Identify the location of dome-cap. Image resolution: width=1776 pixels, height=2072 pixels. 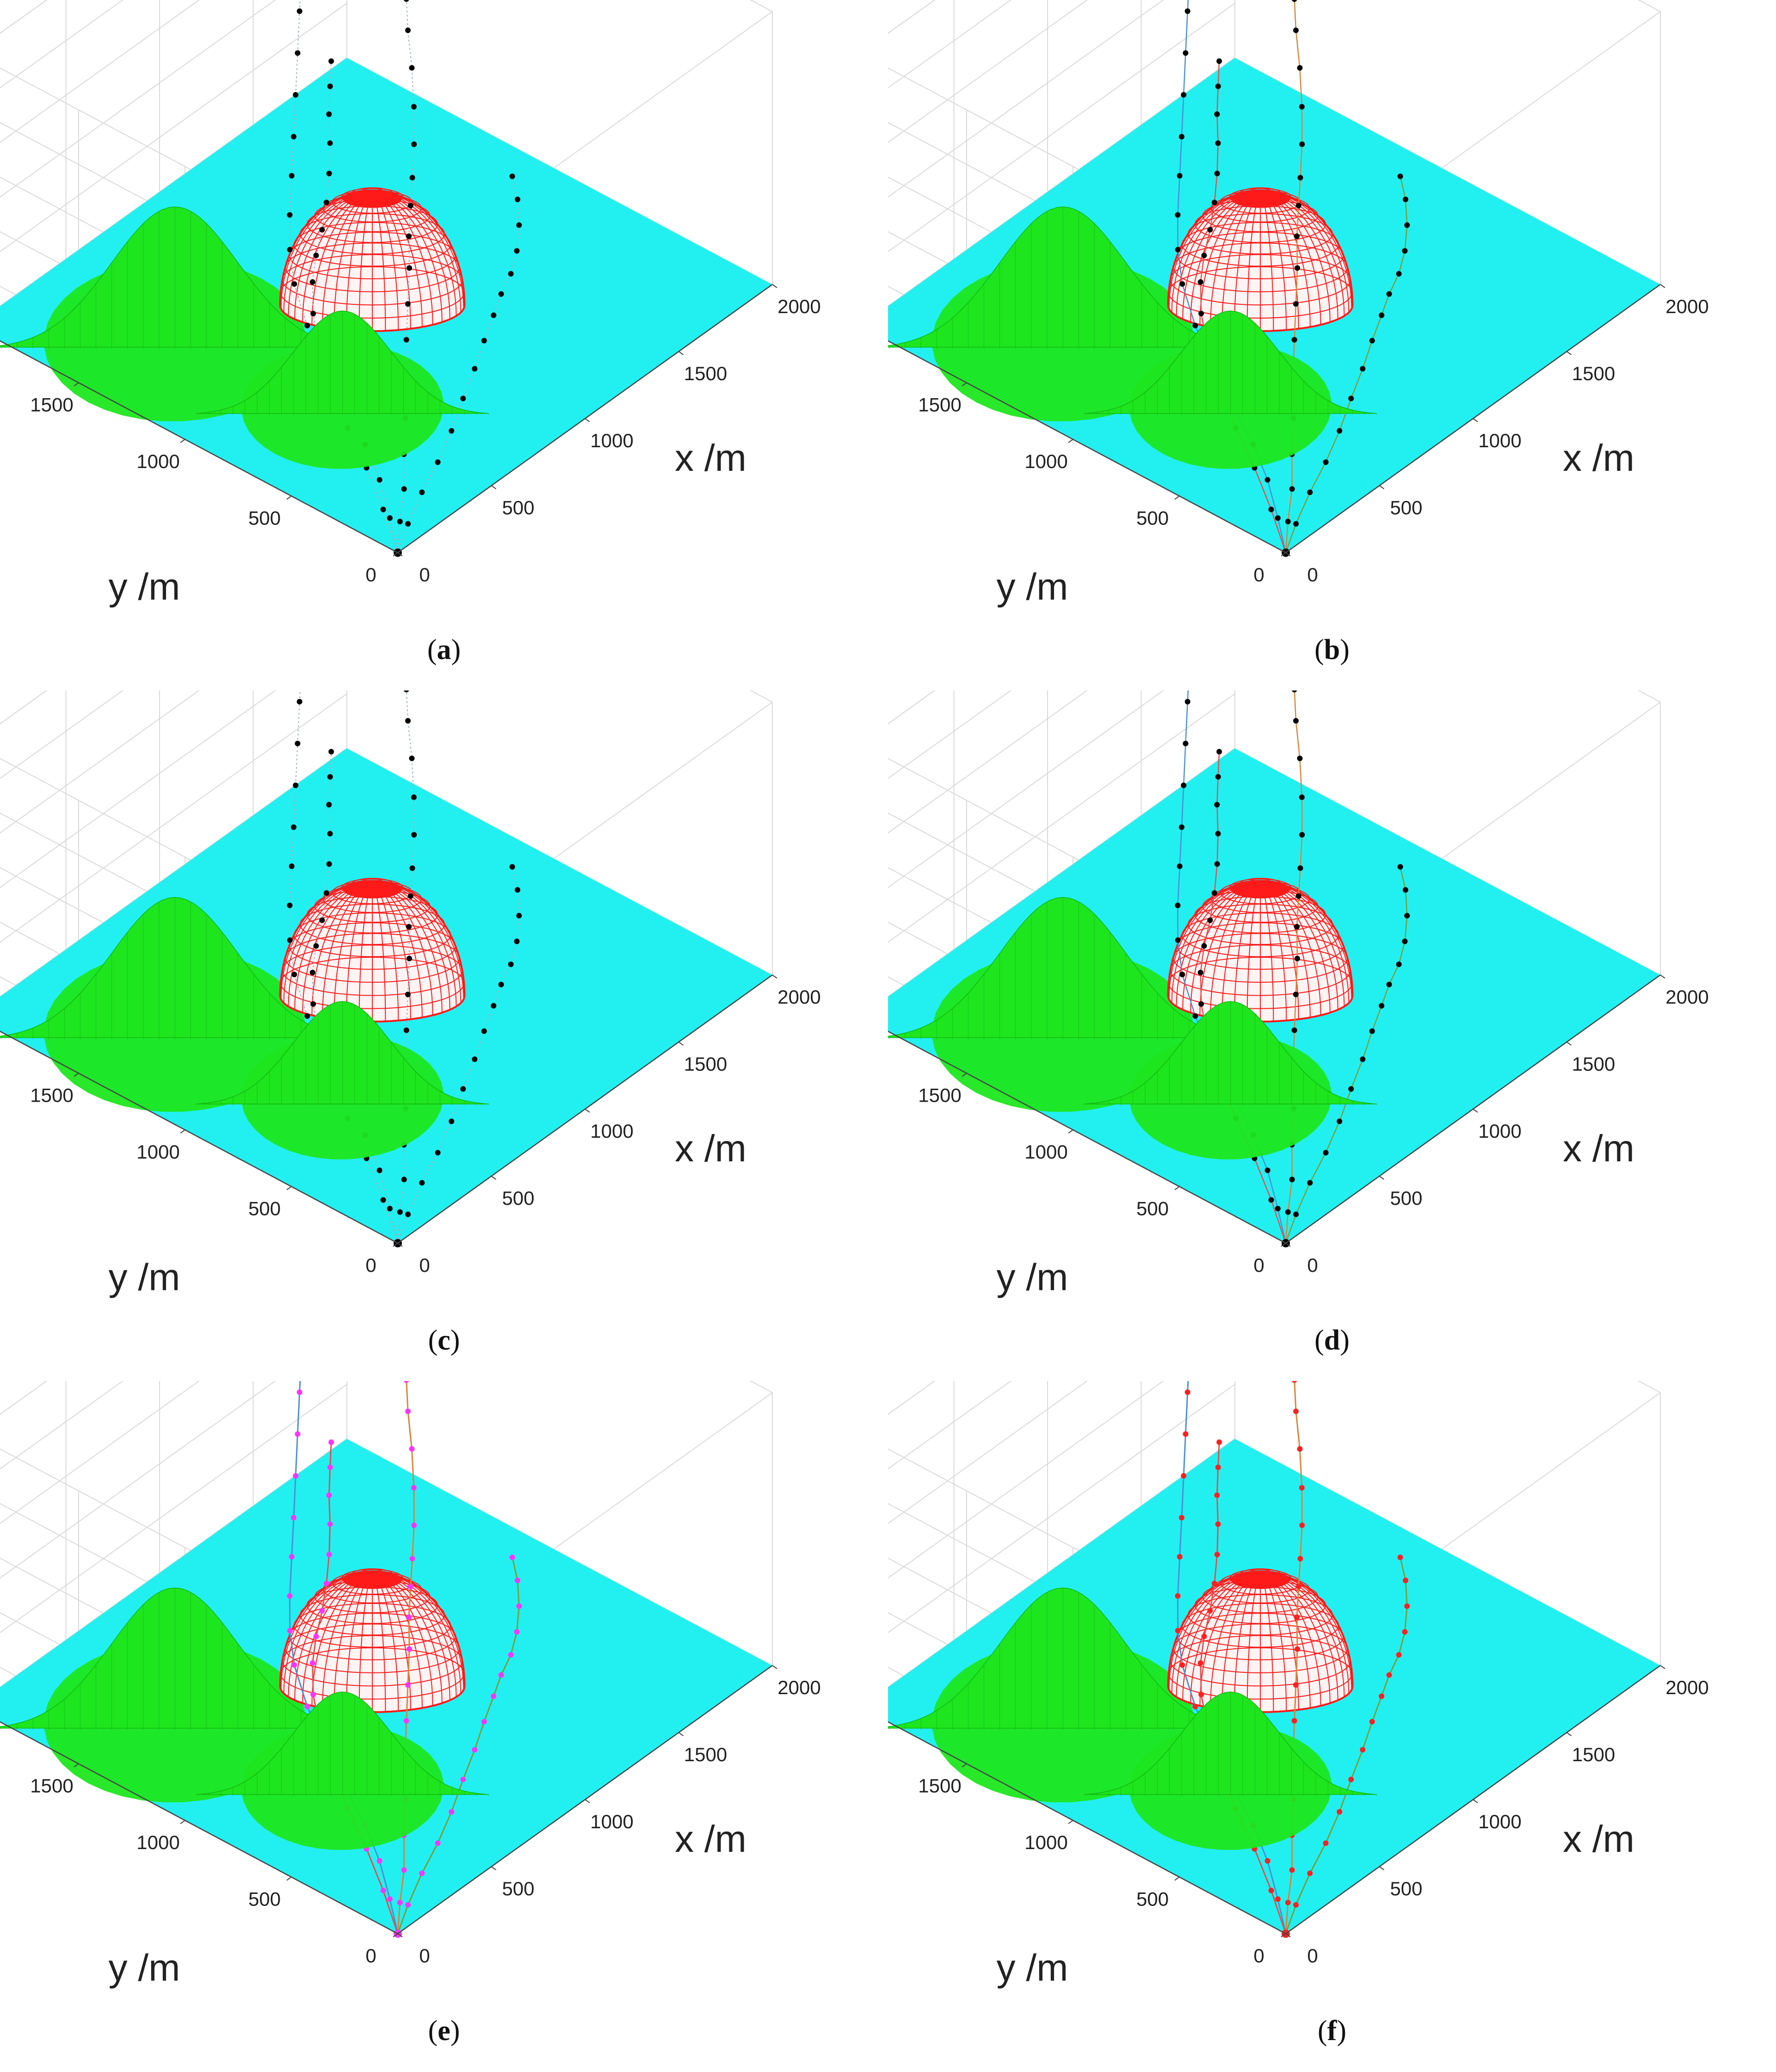
(1260, 1580).